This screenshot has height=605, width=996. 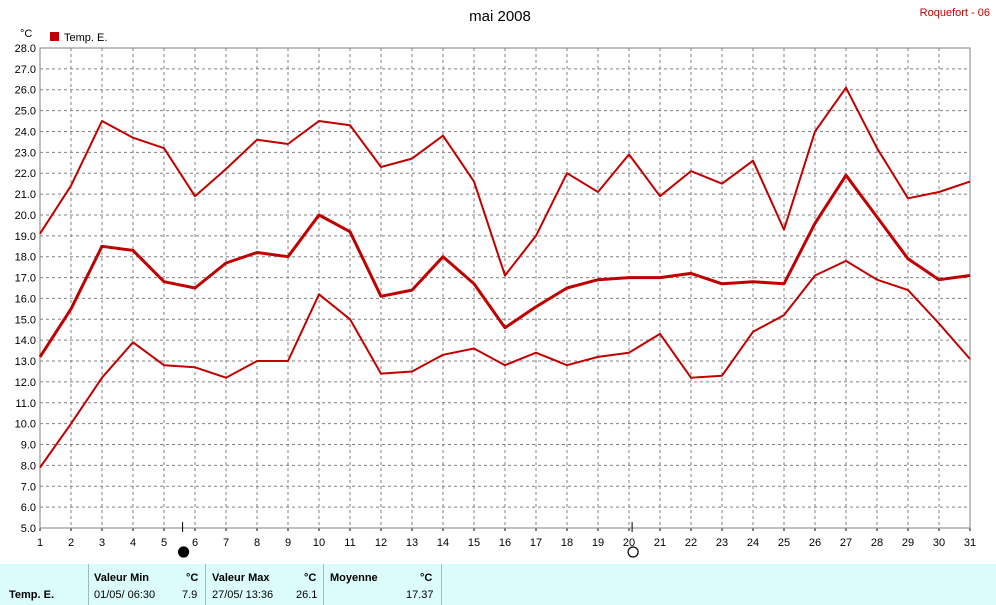 I want to click on y-tick-label: 22.0, so click(x=25, y=174).